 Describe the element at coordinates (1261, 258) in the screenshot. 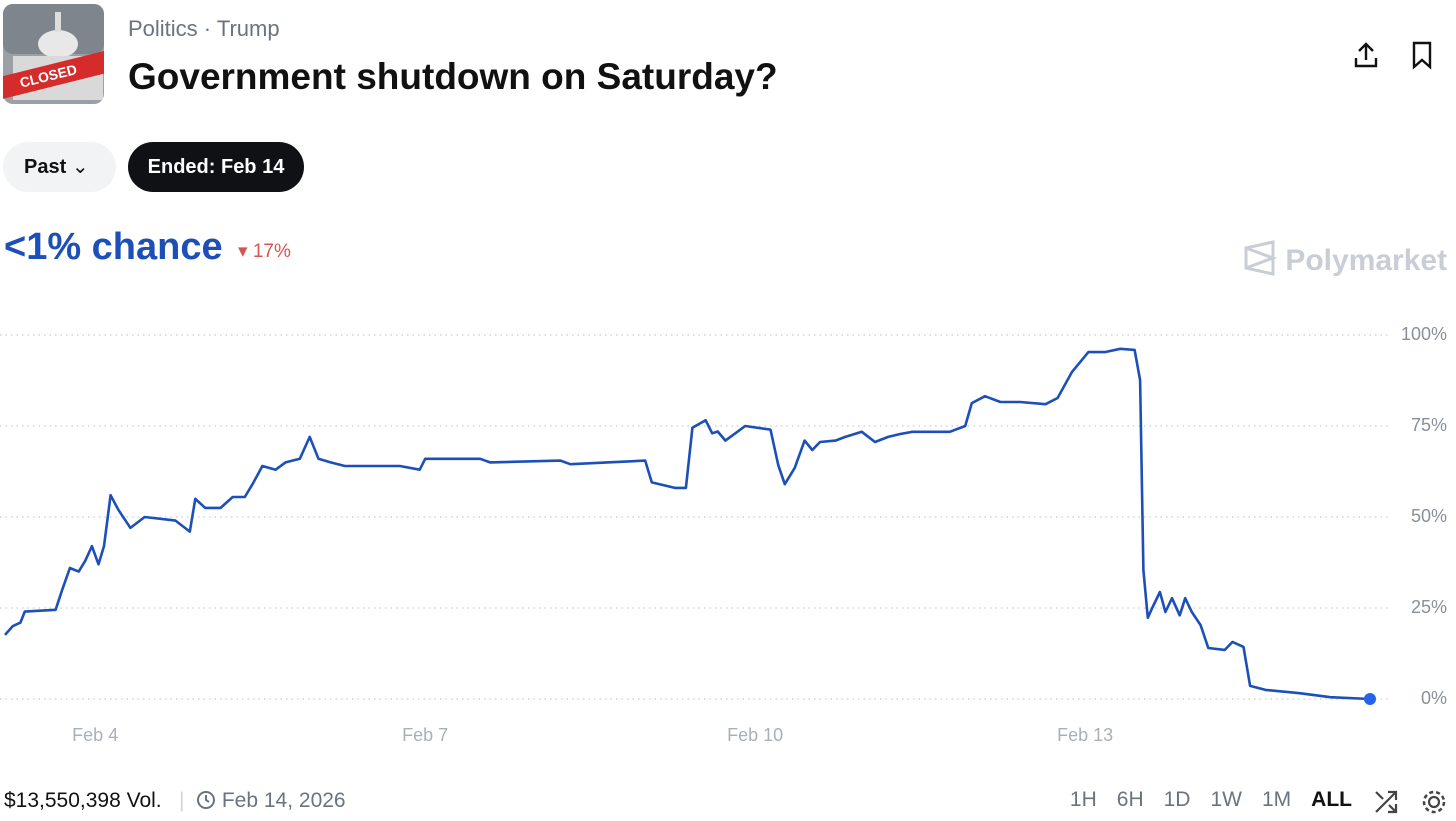

I see `brand-icon` at that location.